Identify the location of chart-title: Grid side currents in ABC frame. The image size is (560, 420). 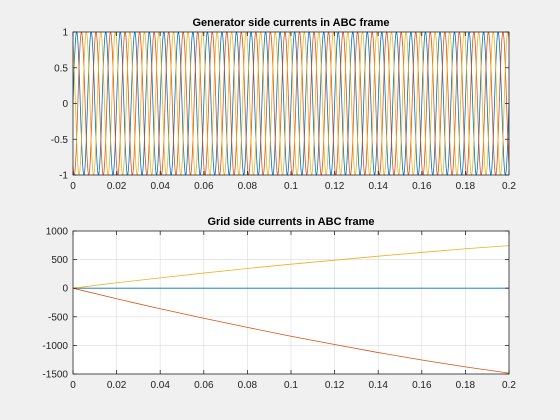
(290, 222).